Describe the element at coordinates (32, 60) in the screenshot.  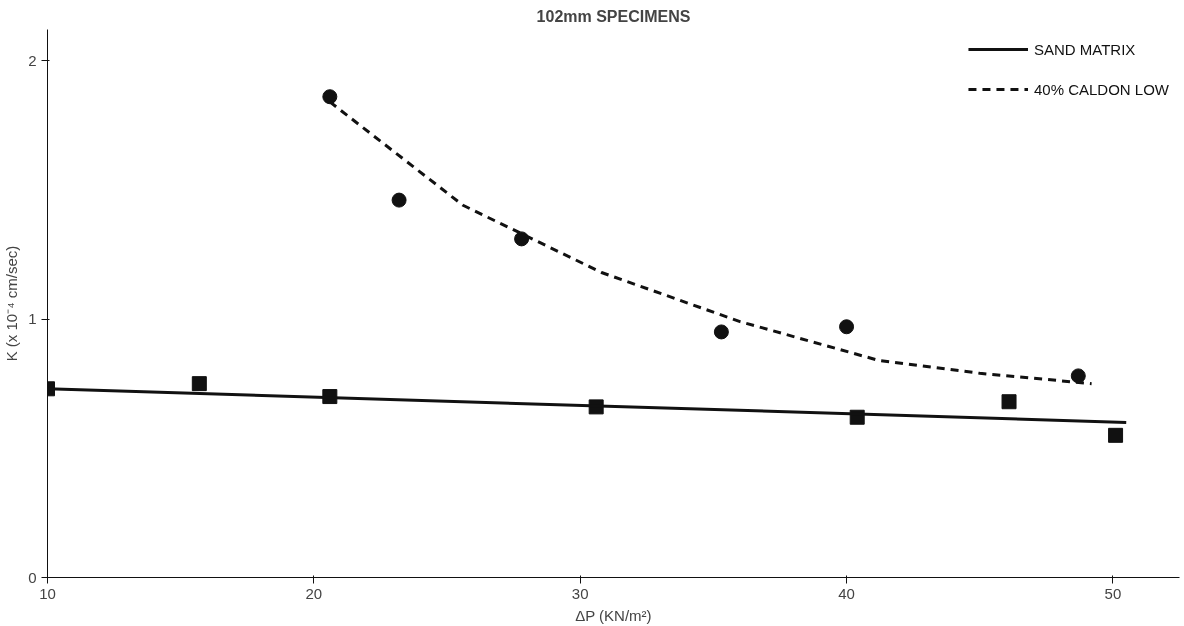
I see `y-tick-label: 2` at that location.